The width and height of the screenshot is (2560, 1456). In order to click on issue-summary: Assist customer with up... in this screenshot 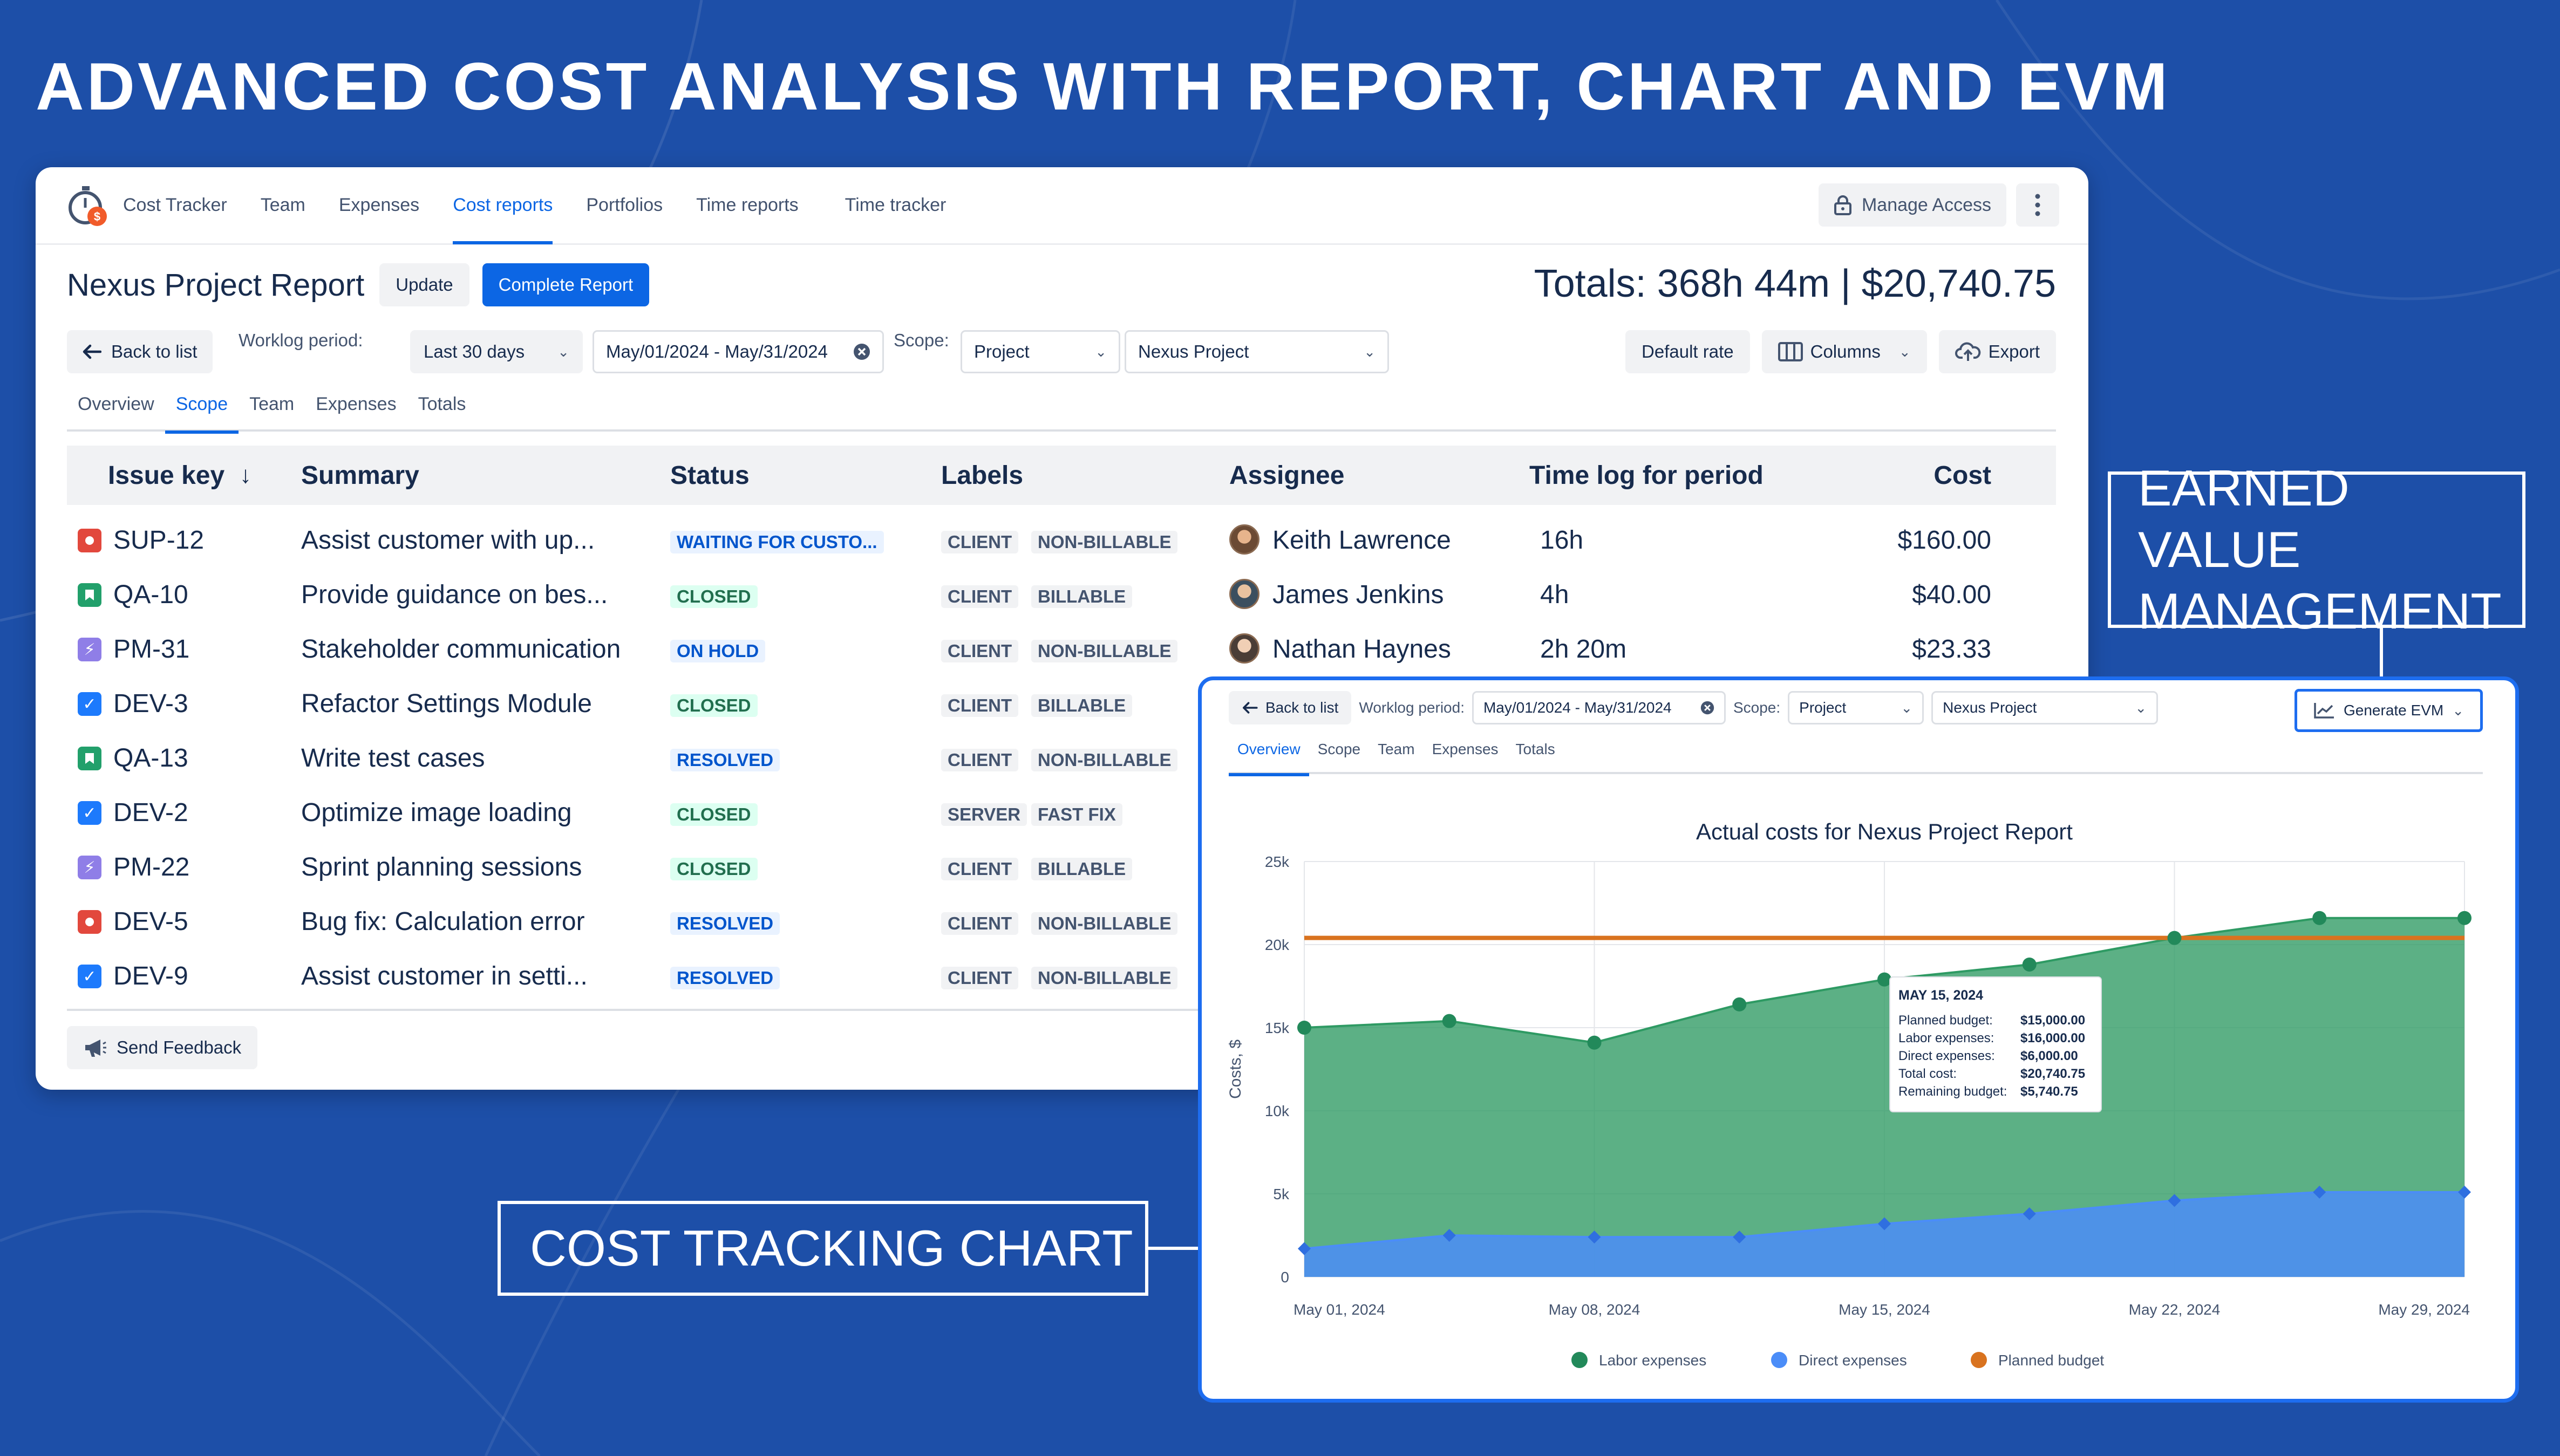, I will do `click(448, 540)`.